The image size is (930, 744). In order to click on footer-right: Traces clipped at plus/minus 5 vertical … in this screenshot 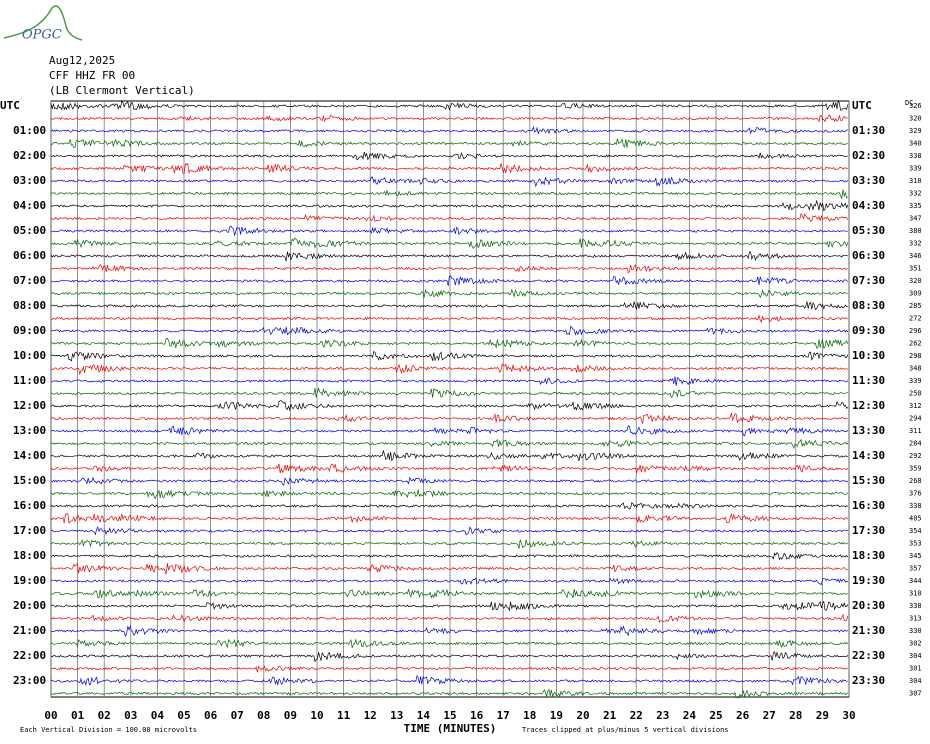, I will do `click(625, 730)`.